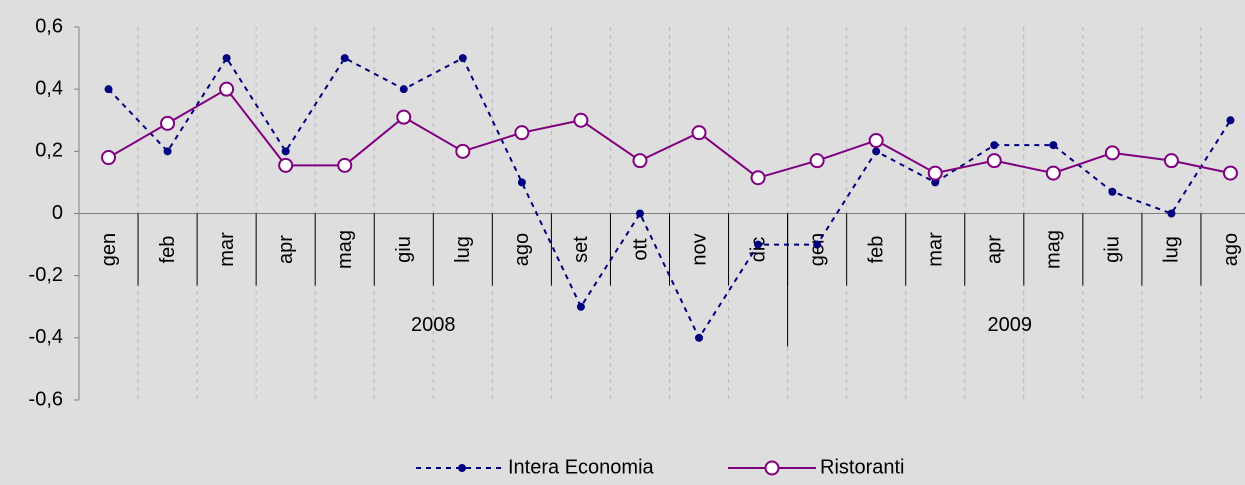 Image resolution: width=1245 pixels, height=485 pixels. Describe the element at coordinates (699, 249) in the screenshot. I see `x-tick-label: nov` at that location.